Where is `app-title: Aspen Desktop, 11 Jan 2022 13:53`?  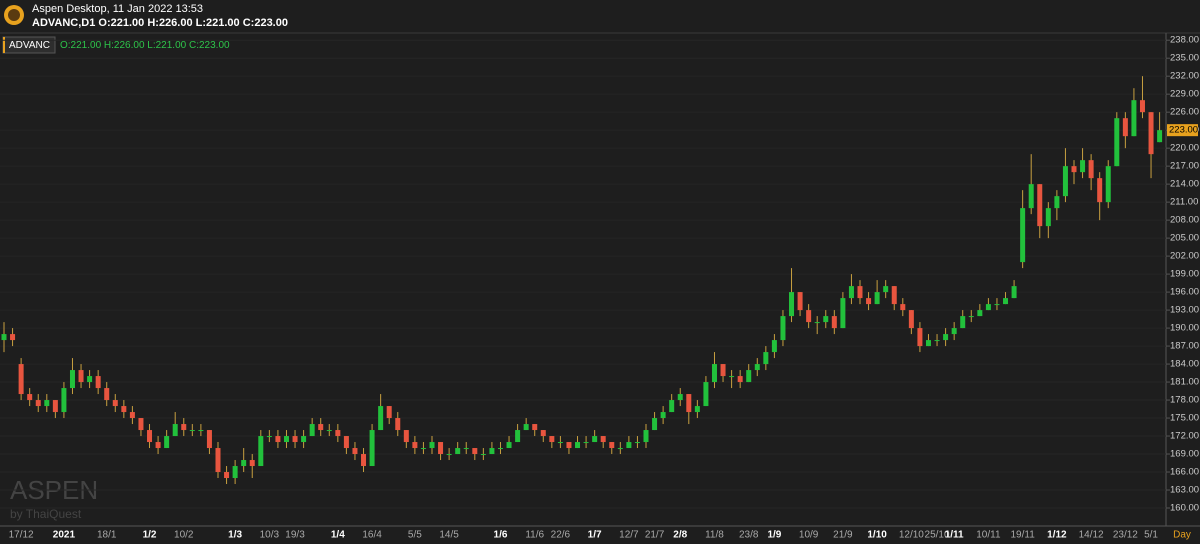 app-title: Aspen Desktop, 11 Jan 2022 13:53 is located at coordinates (117, 9).